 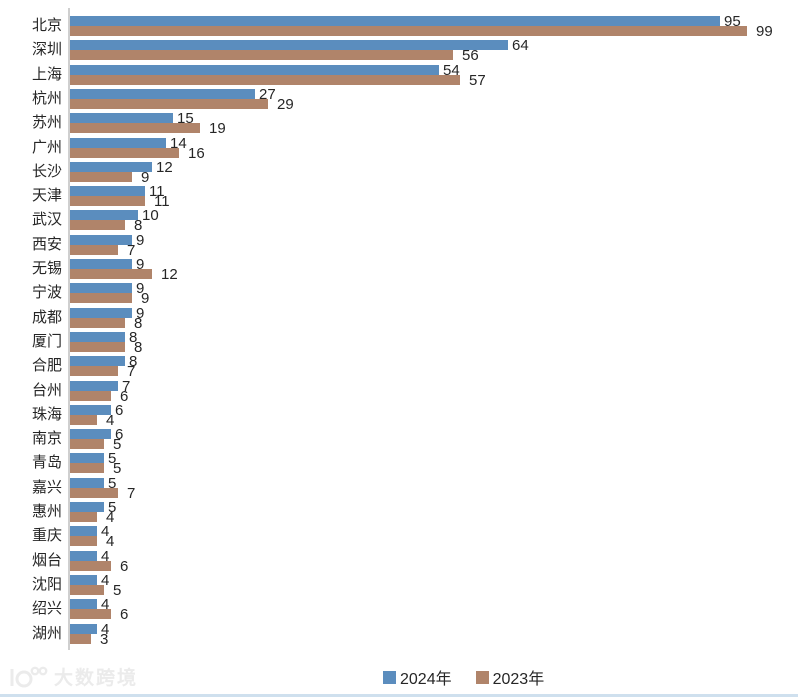 What do you see at coordinates (451, 70) in the screenshot?
I see `value-label-2024年: 54` at bounding box center [451, 70].